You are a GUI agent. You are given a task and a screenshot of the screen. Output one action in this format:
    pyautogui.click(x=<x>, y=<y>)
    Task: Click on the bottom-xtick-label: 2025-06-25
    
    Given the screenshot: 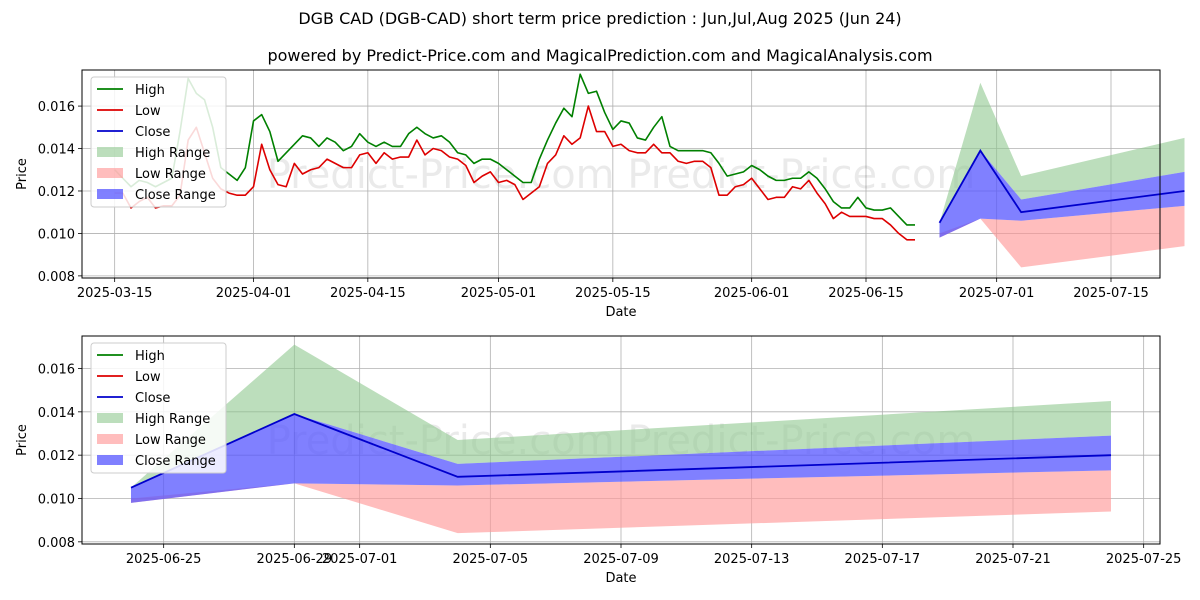 What is the action you would take?
    pyautogui.click(x=164, y=559)
    